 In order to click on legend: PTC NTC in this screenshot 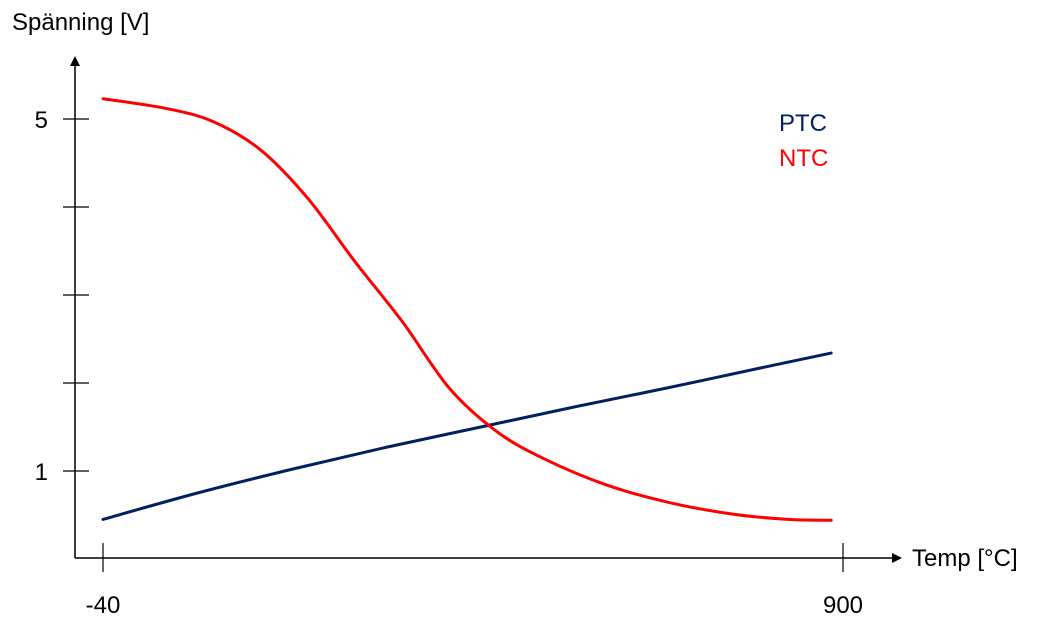, I will do `click(803, 141)`.